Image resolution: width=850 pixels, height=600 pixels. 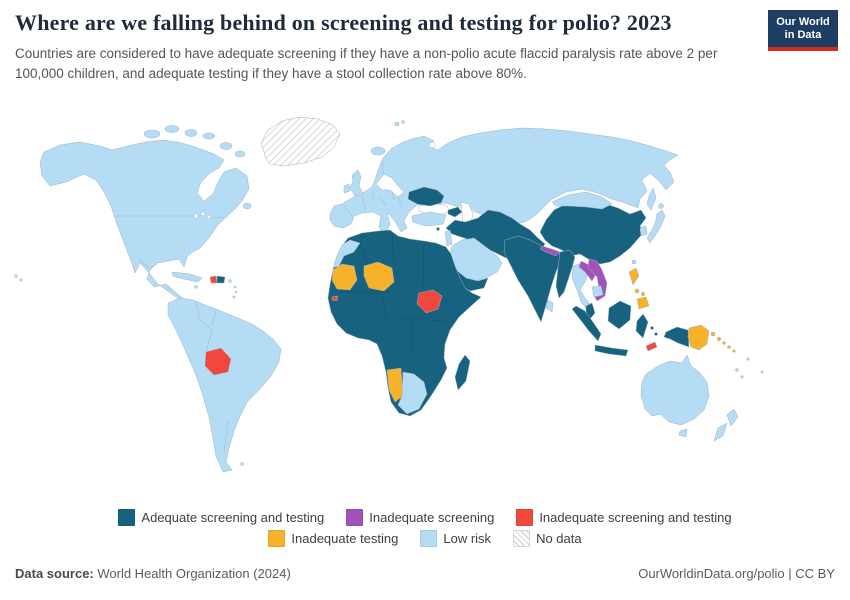 What do you see at coordinates (429, 301) in the screenshot?
I see `region-south-sudan` at bounding box center [429, 301].